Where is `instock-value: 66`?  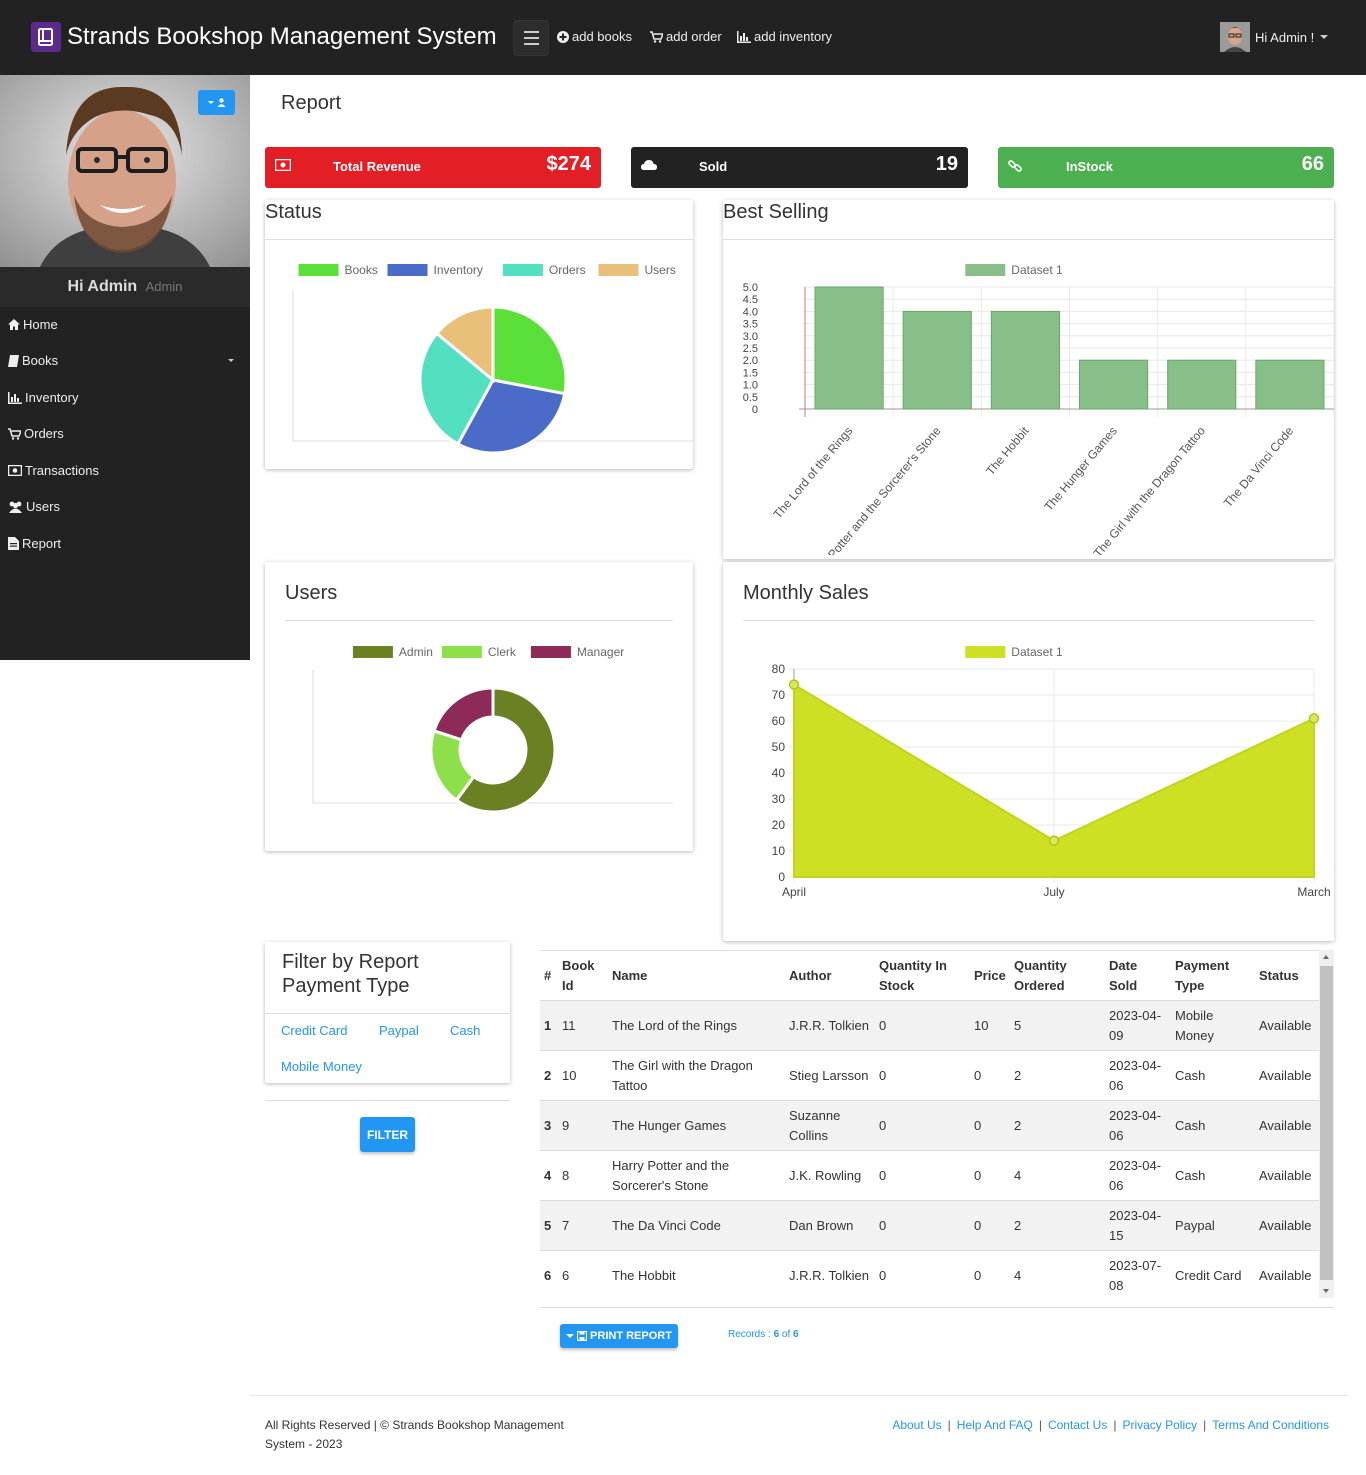 instock-value: 66 is located at coordinates (1312, 164).